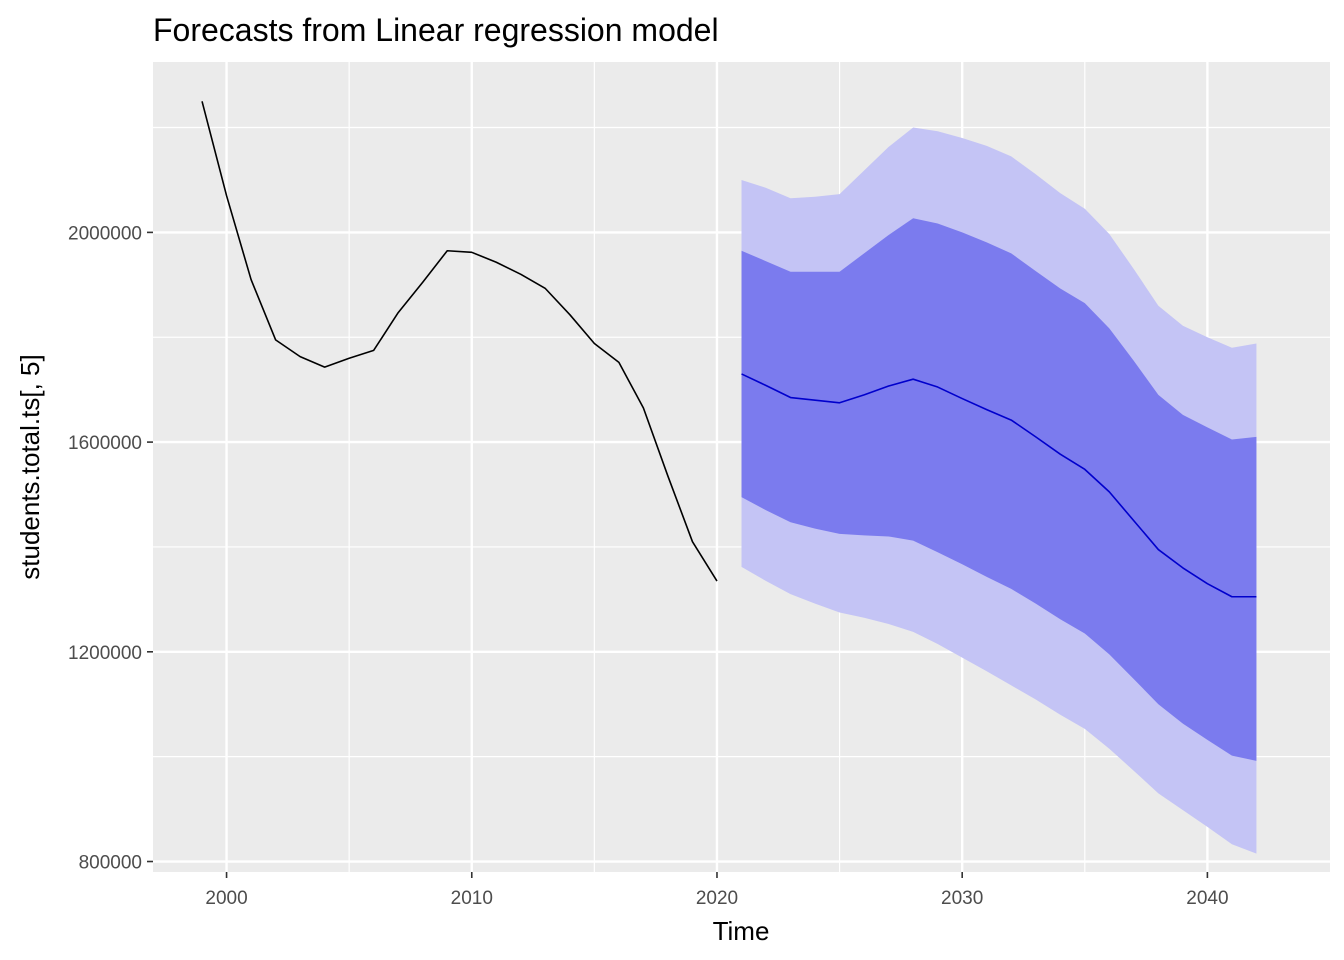 The image size is (1344, 960). What do you see at coordinates (110, 548) in the screenshot?
I see `y-axis: 800000 1200000 1600000 2000000` at bounding box center [110, 548].